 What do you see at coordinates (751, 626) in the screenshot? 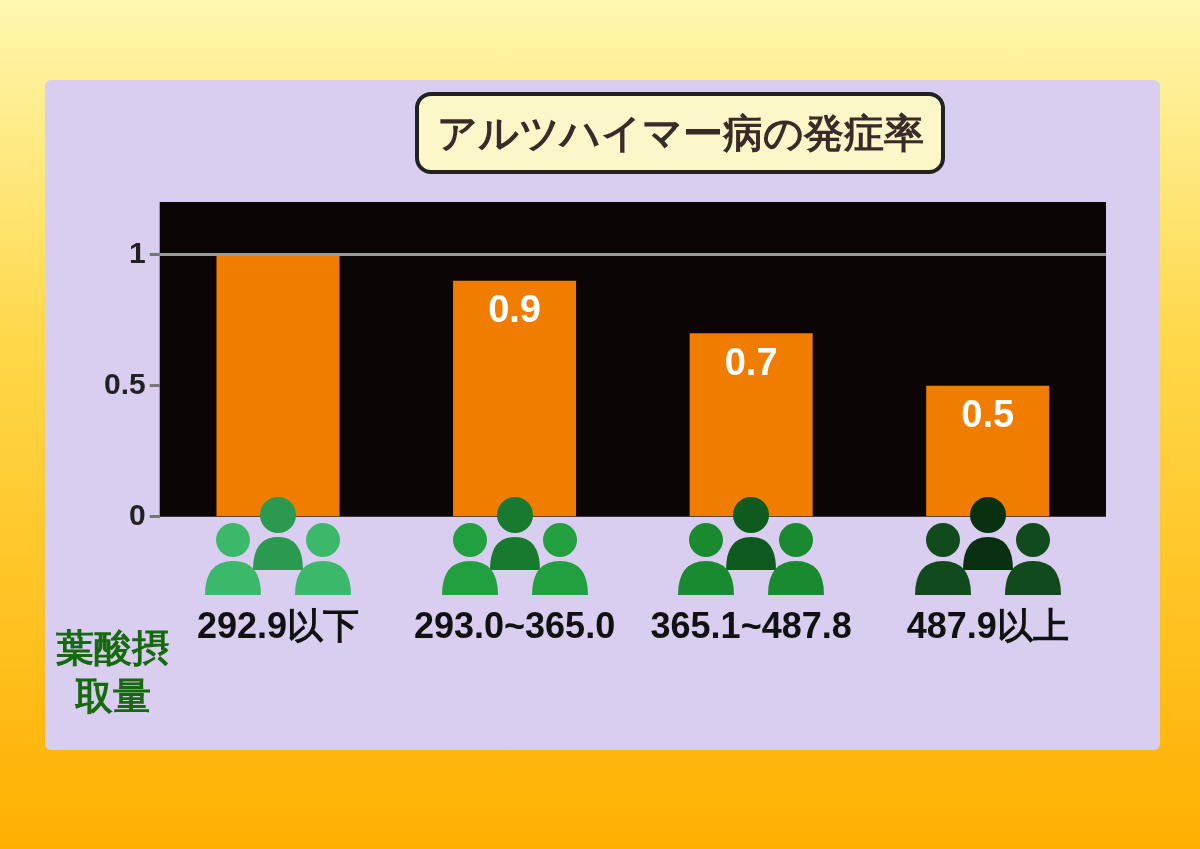
I see `x-tick-label: 365.1~487.8` at bounding box center [751, 626].